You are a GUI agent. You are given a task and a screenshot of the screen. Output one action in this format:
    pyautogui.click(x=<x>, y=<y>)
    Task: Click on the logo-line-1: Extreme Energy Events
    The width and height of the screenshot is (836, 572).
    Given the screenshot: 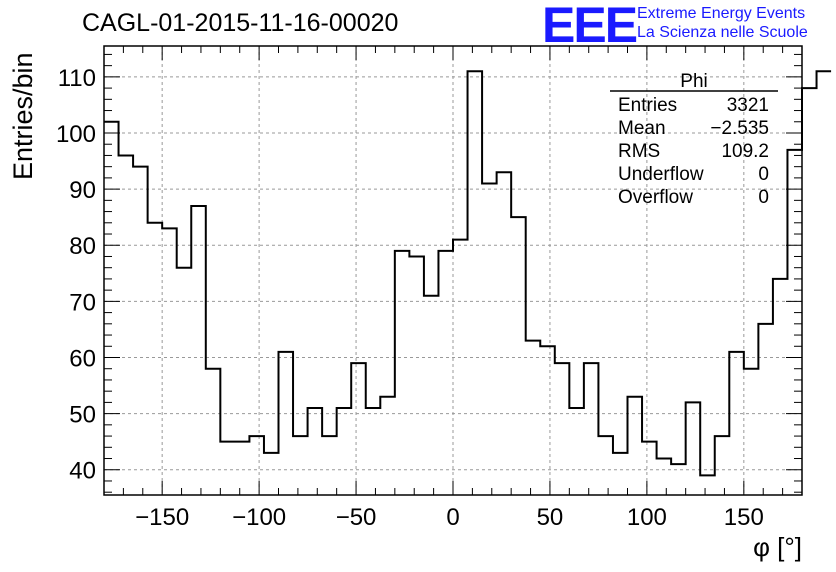 What is the action you would take?
    pyautogui.click(x=721, y=13)
    